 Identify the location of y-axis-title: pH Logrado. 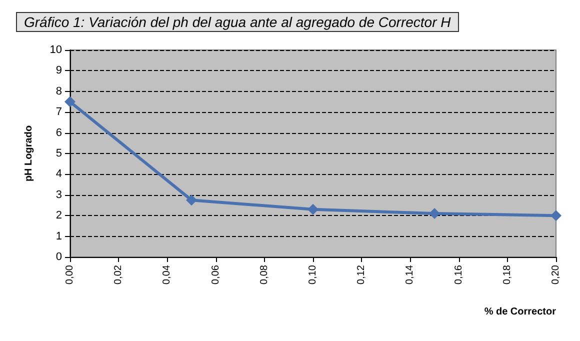
(29, 153).